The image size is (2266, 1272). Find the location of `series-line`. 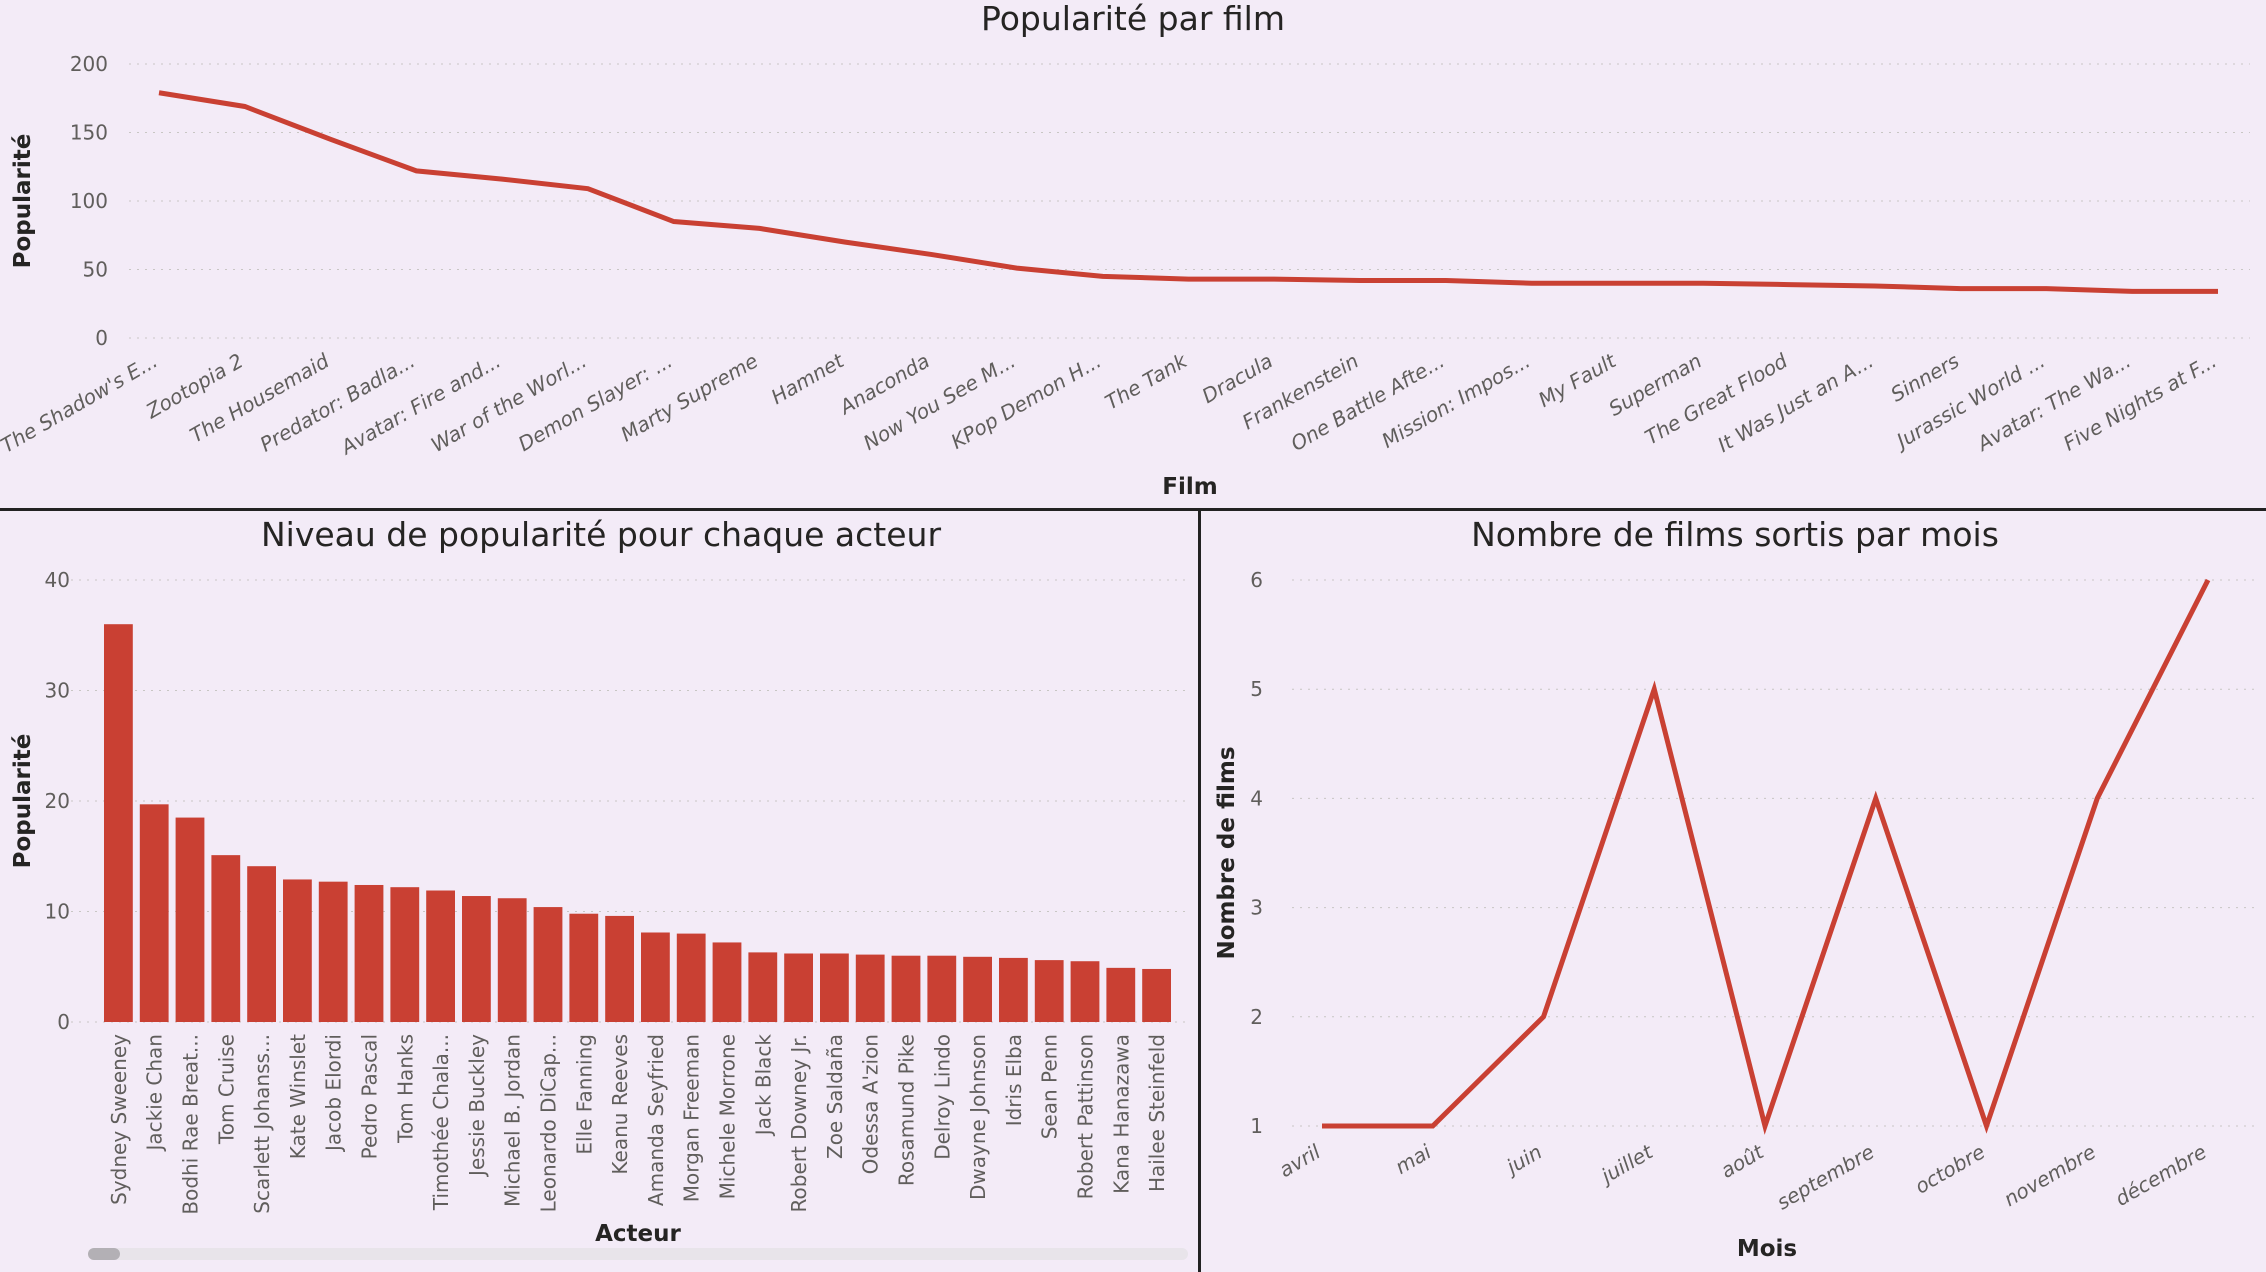

series-line is located at coordinates (1188, 192).